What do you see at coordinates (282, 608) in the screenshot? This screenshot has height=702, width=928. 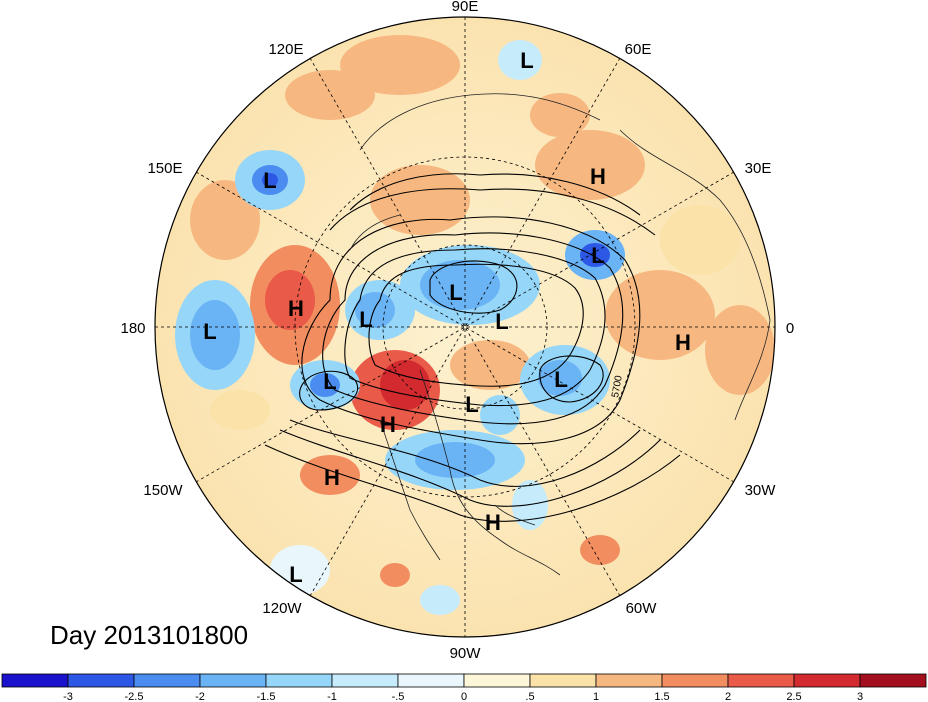 I see `lon-label-120w: 120W` at bounding box center [282, 608].